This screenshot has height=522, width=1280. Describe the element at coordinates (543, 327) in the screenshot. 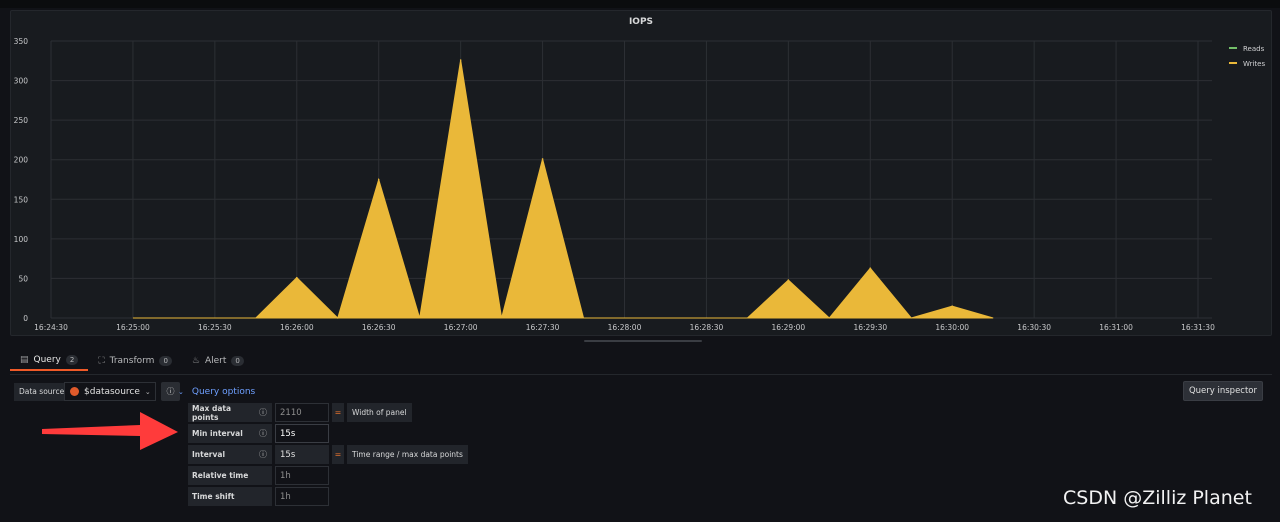

I see `x-tick-label: 16:27:30` at that location.